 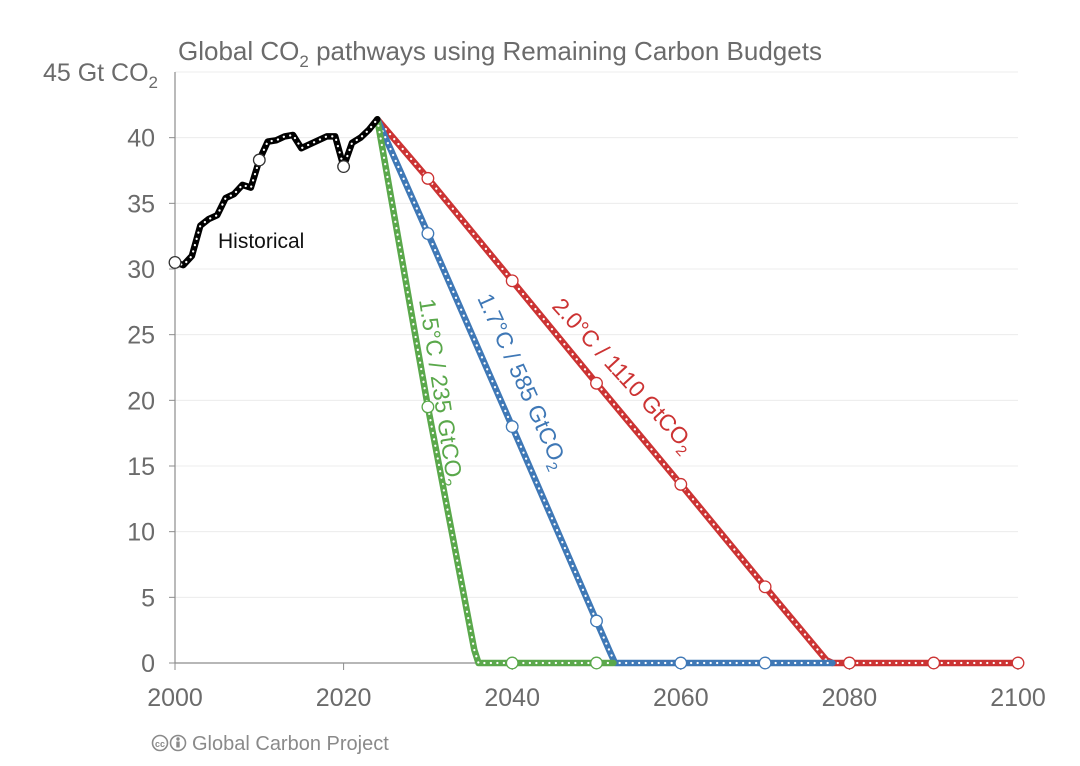 I want to click on series-label-2-0c: 2.0°C / 1110 GtCO2, so click(x=622, y=376).